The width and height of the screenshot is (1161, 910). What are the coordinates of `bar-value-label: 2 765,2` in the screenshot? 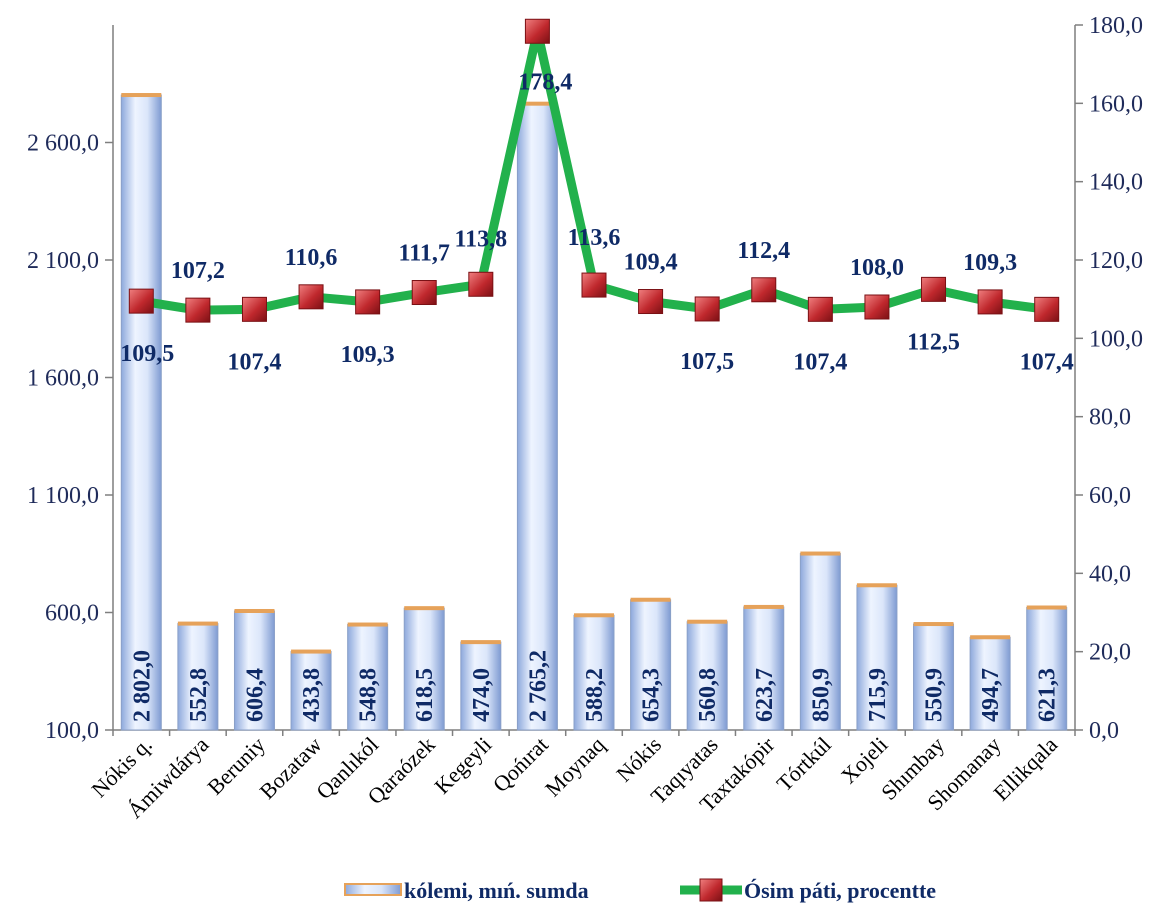 It's located at (538, 686).